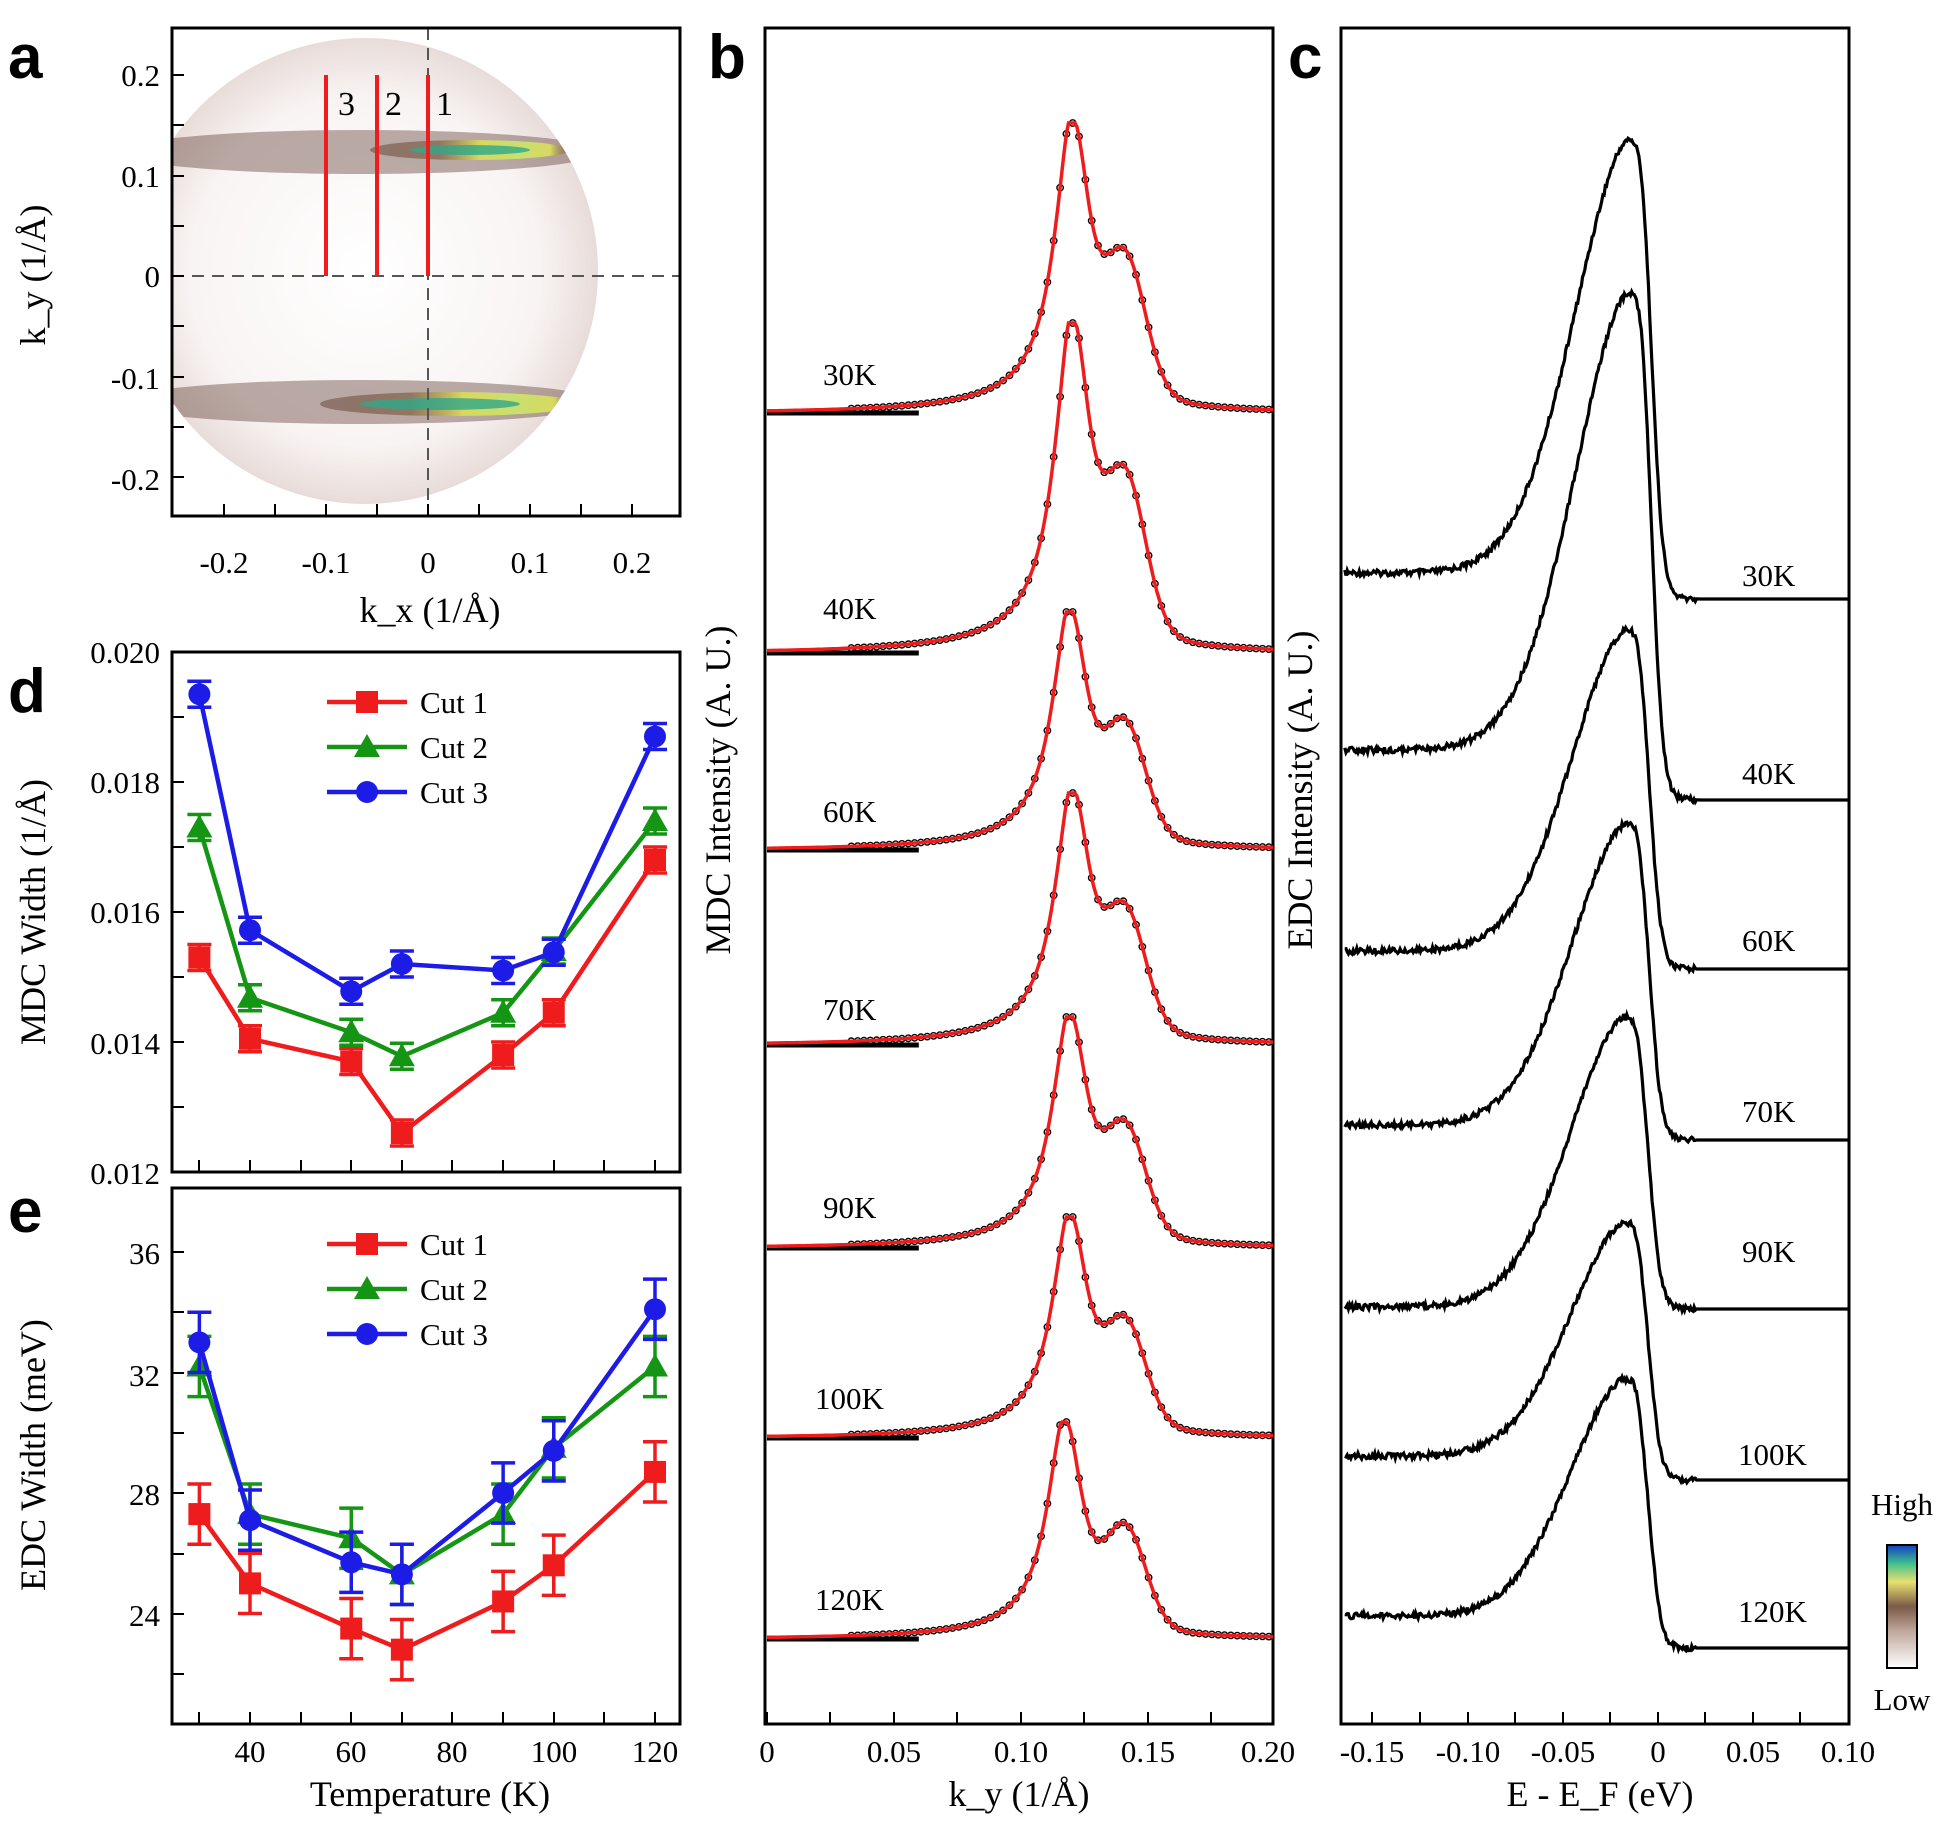  What do you see at coordinates (1586, 1718) in the screenshot?
I see `panel-c-ticks` at bounding box center [1586, 1718].